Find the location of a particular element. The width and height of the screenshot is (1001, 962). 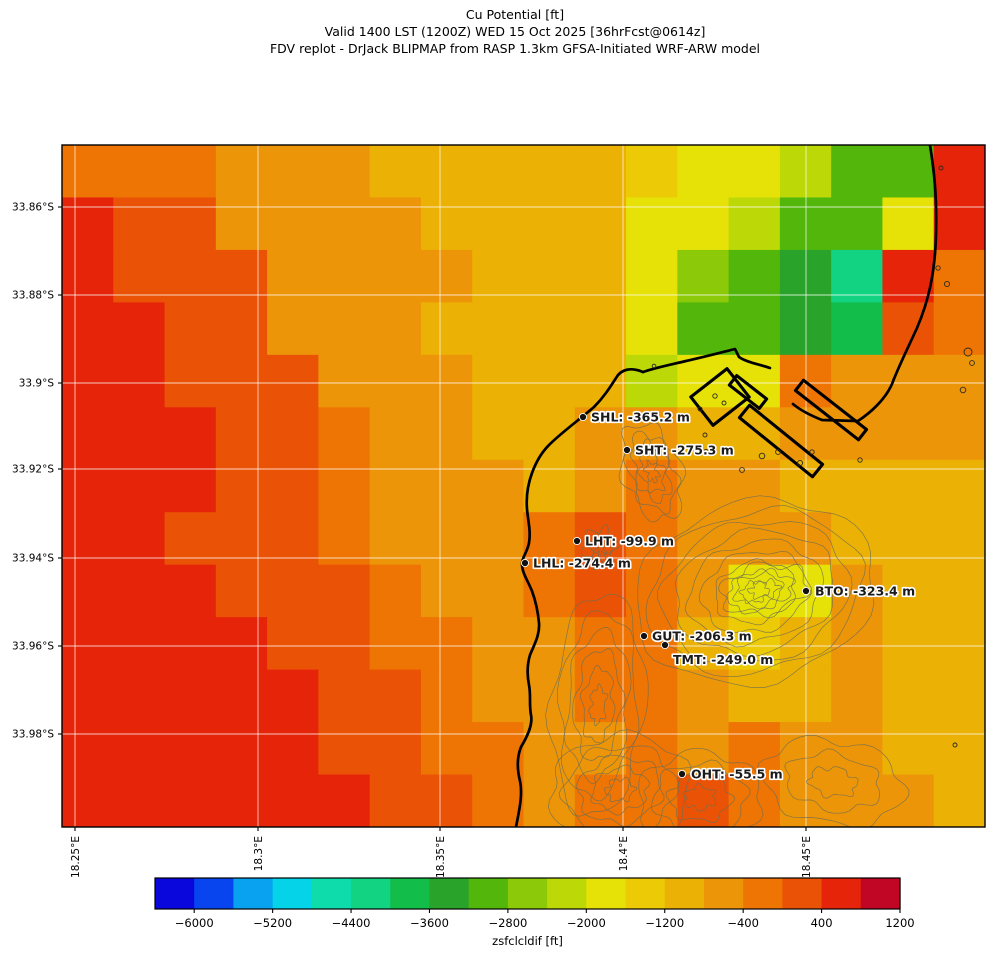

station-sht: SHT: -275.3 m is located at coordinates (678, 450).